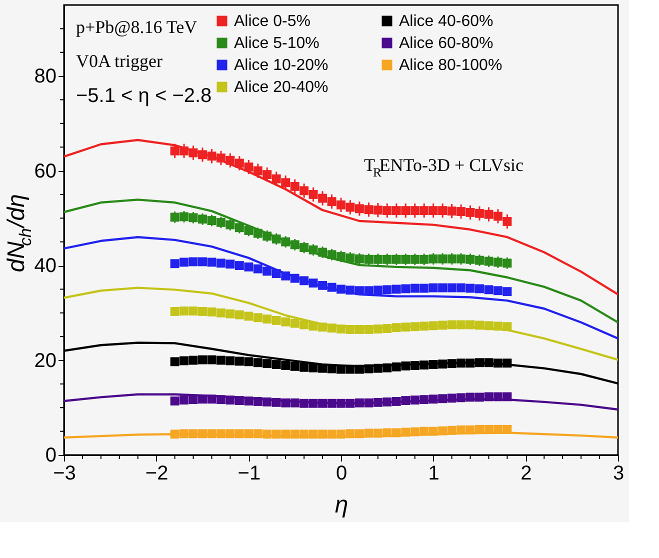 The image size is (659, 558). I want to click on legend-label: Alice 20-40%, so click(281, 87).